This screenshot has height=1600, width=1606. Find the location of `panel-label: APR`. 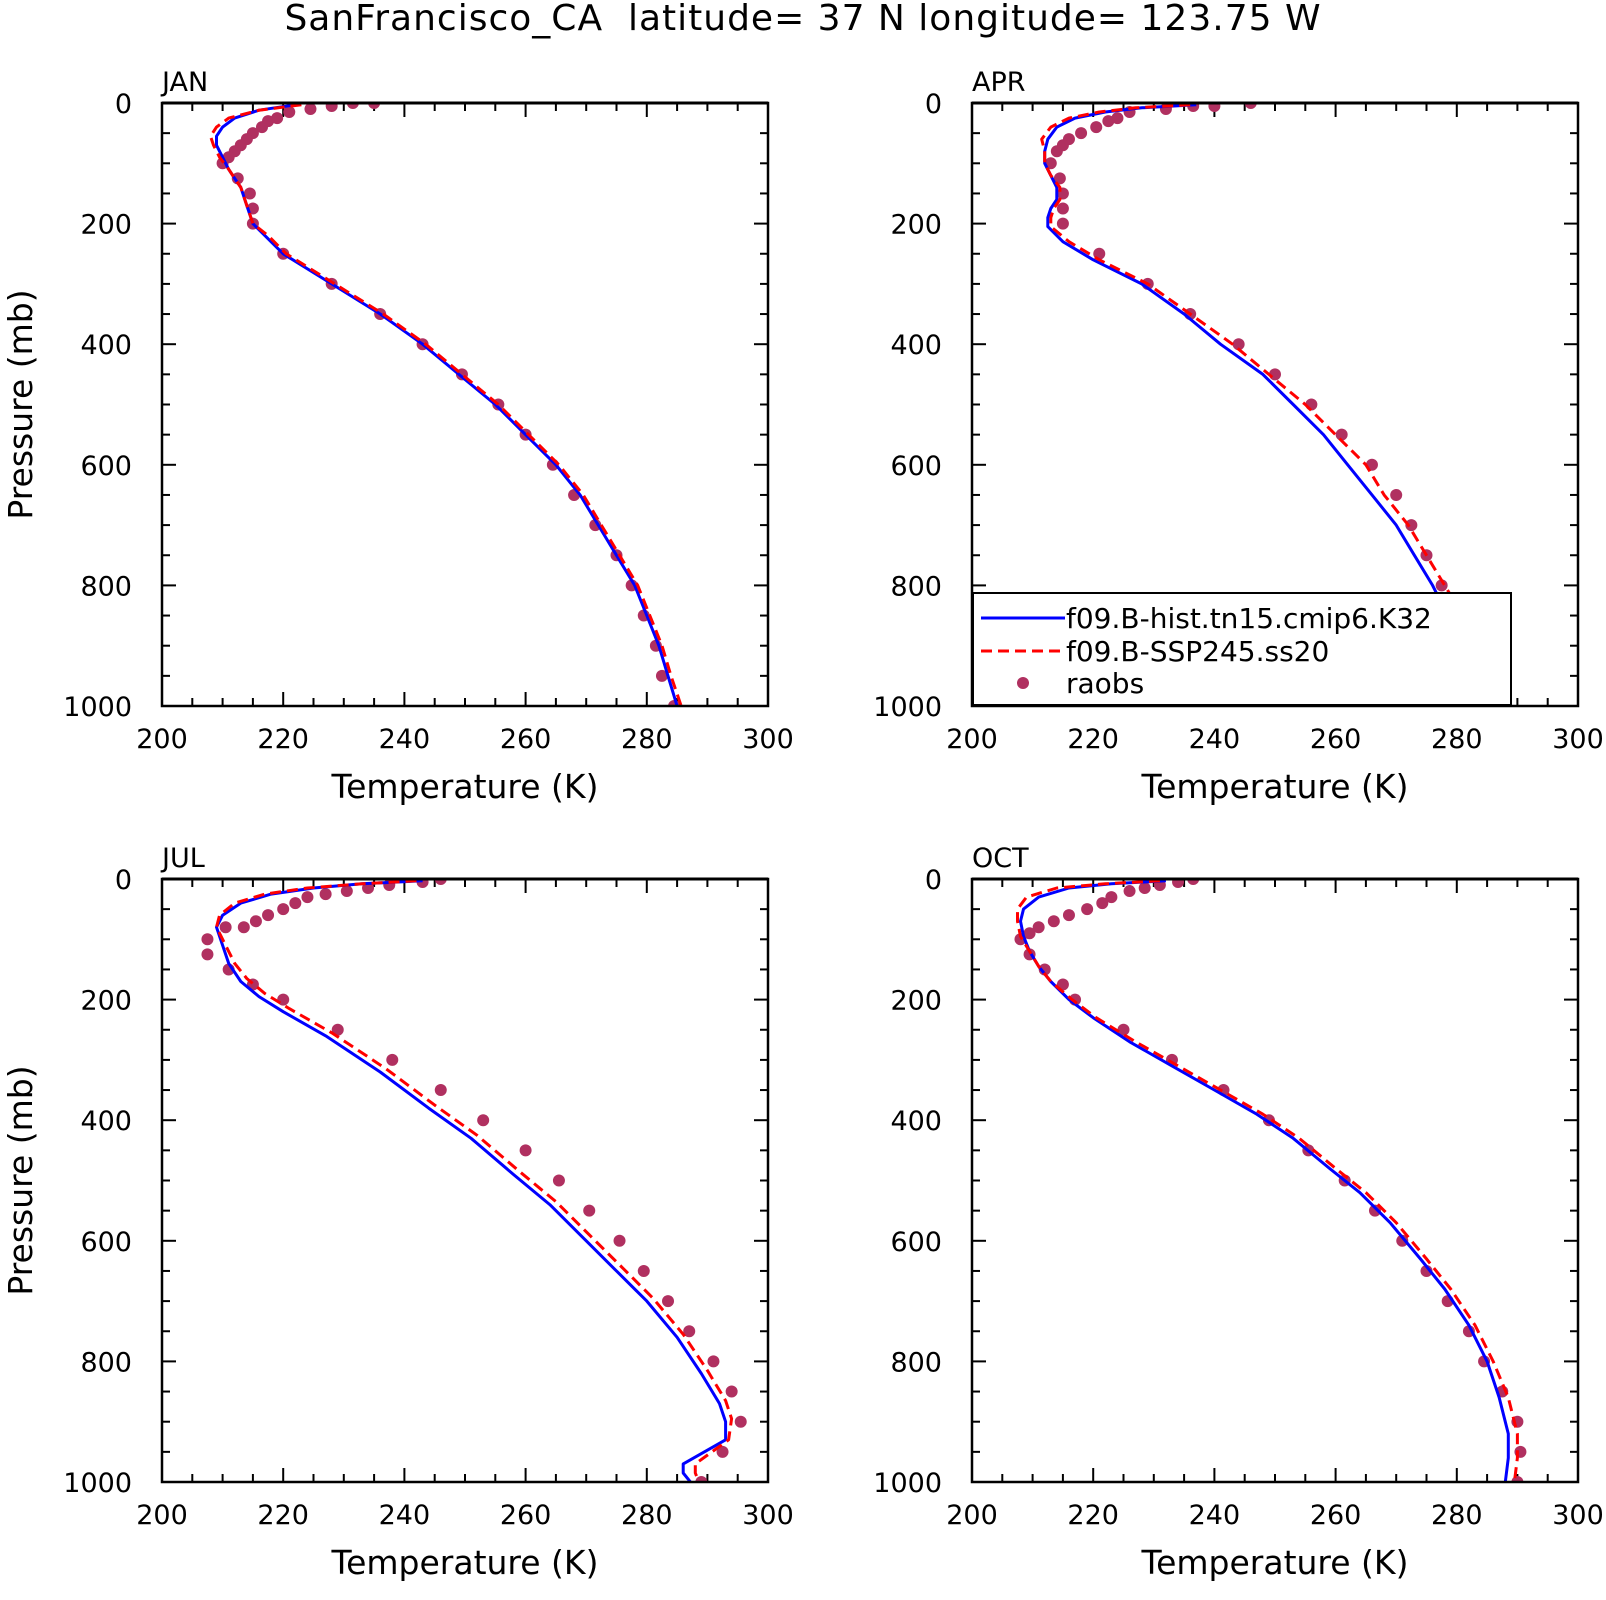

panel-label: APR is located at coordinates (999, 82).